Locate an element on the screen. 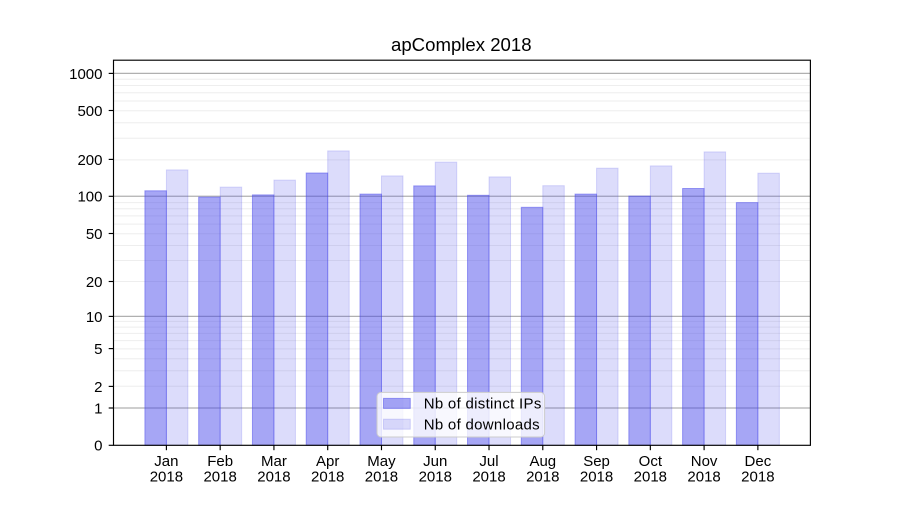 The height and width of the screenshot is (505, 900). svg-text: 10 is located at coordinates (94, 317).